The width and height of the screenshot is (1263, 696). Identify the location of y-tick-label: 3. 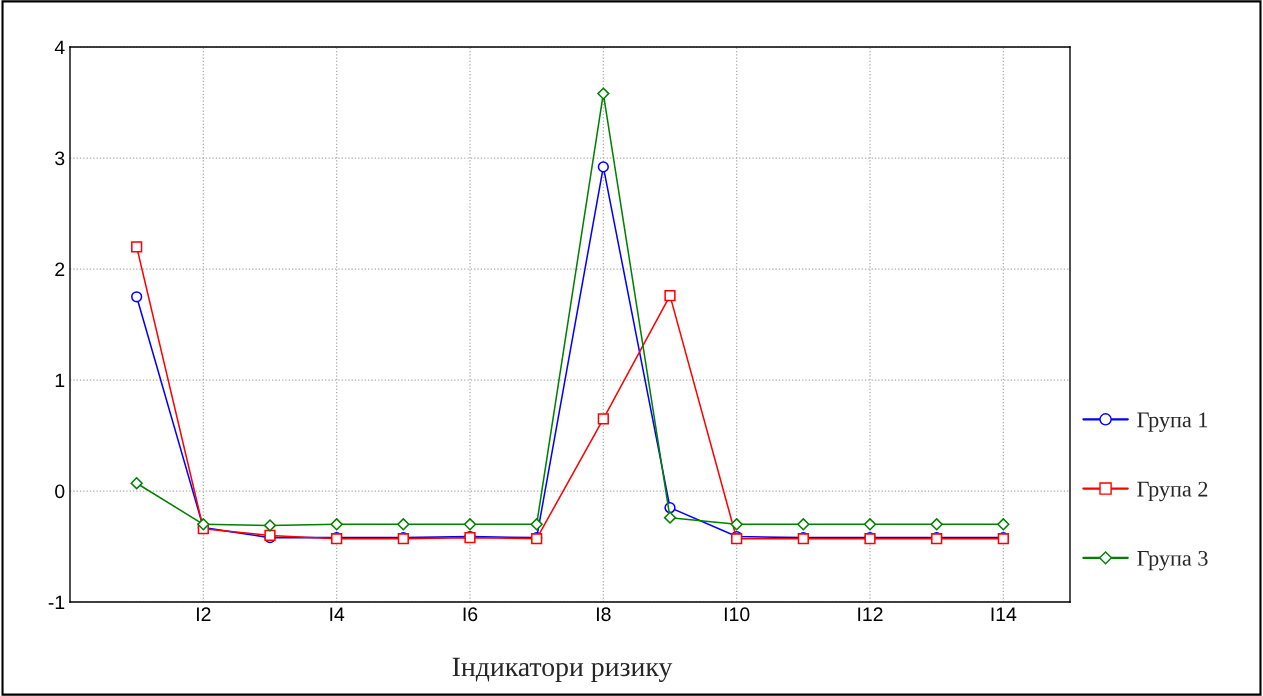
(60, 158).